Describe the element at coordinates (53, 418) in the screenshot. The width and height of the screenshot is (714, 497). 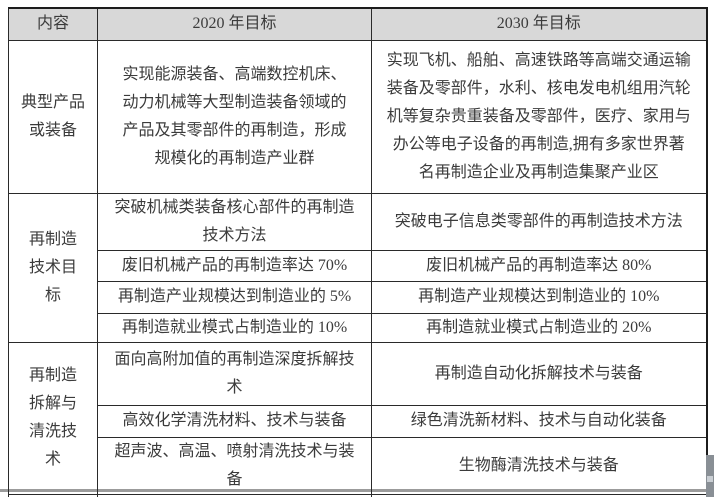
I see `row-label-disassembly-cleaning-tech: 再制造 拆解与 清洗技 术` at that location.